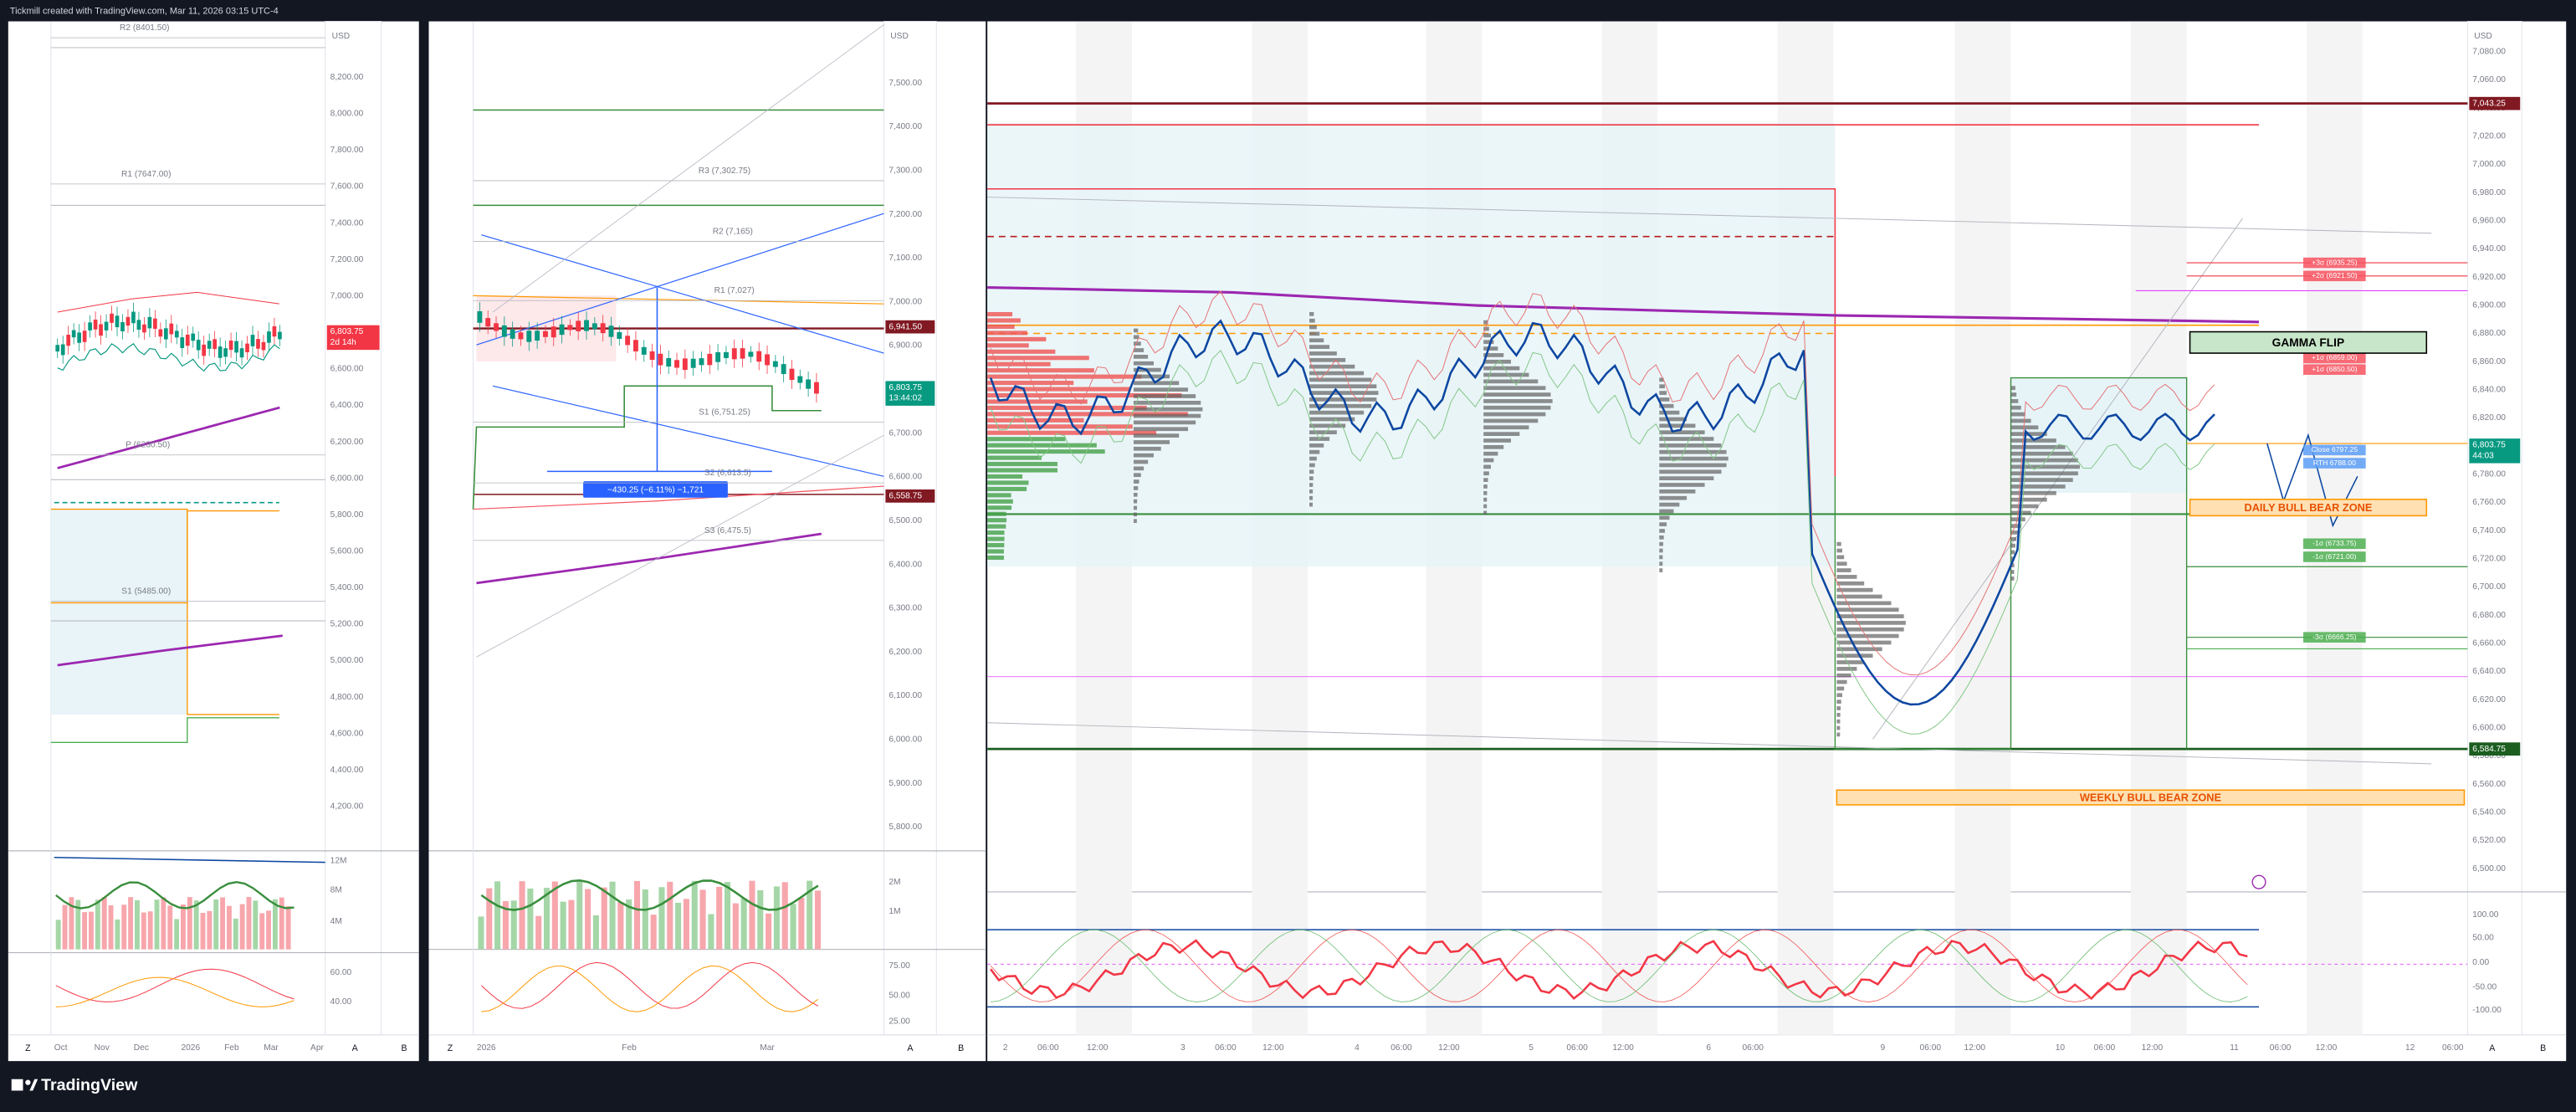 The image size is (2576, 1112). What do you see at coordinates (768, 1048) in the screenshot?
I see `time-axis-label: Mar` at bounding box center [768, 1048].